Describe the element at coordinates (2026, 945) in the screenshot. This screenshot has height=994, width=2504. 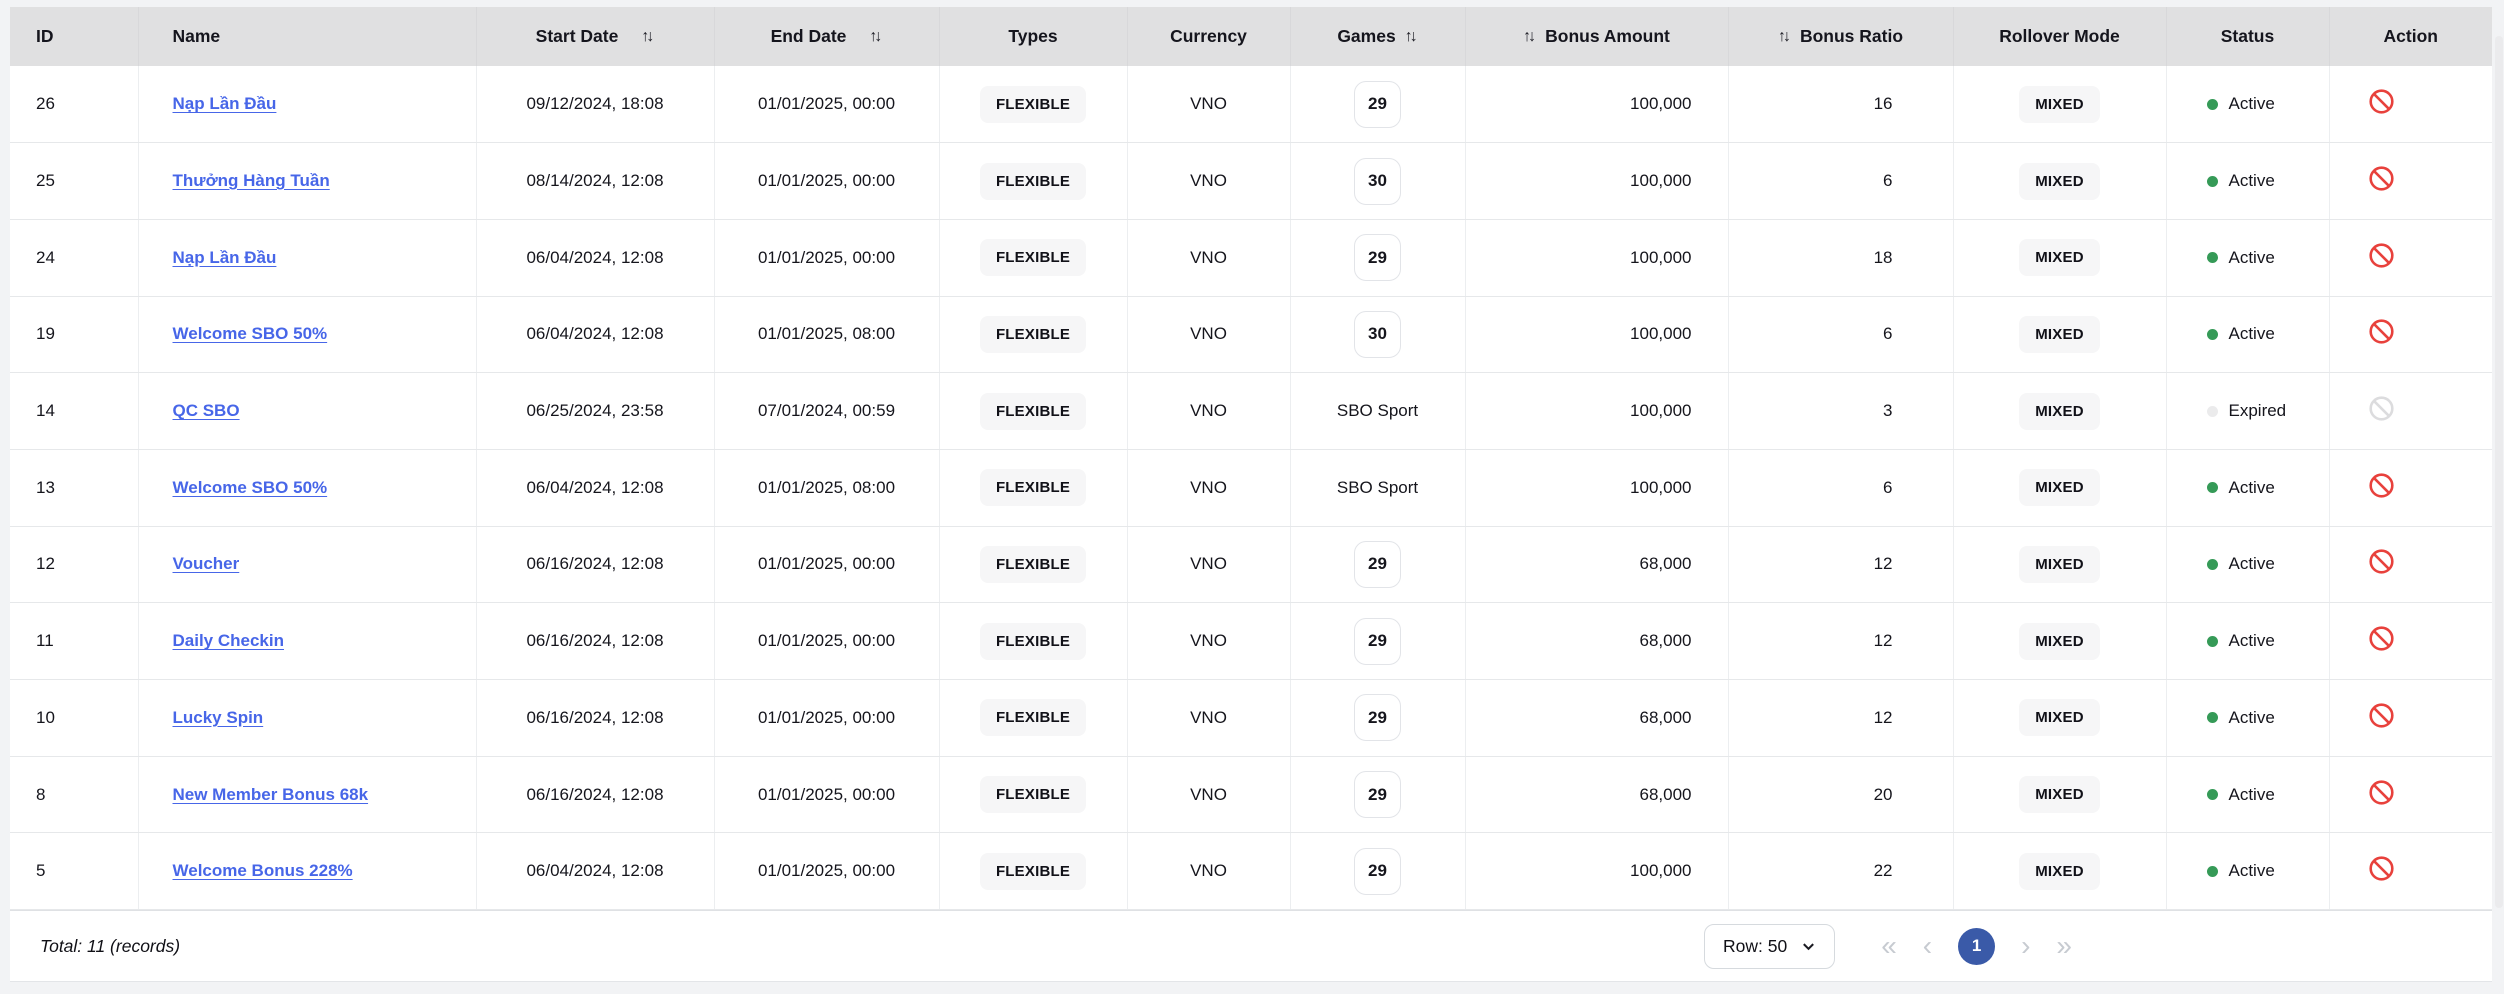
I see `next-page-button: ›` at that location.